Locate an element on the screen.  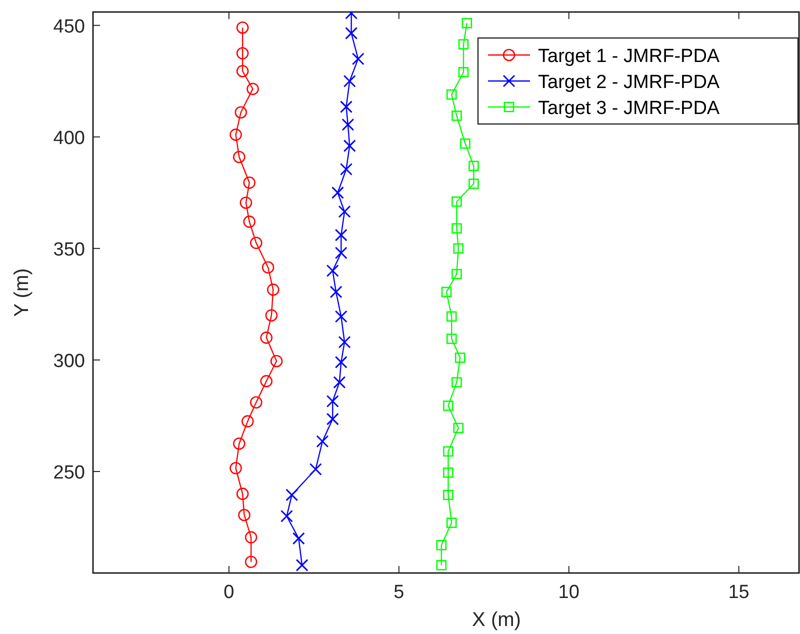
x-axis-title: X (m) is located at coordinates (496, 620).